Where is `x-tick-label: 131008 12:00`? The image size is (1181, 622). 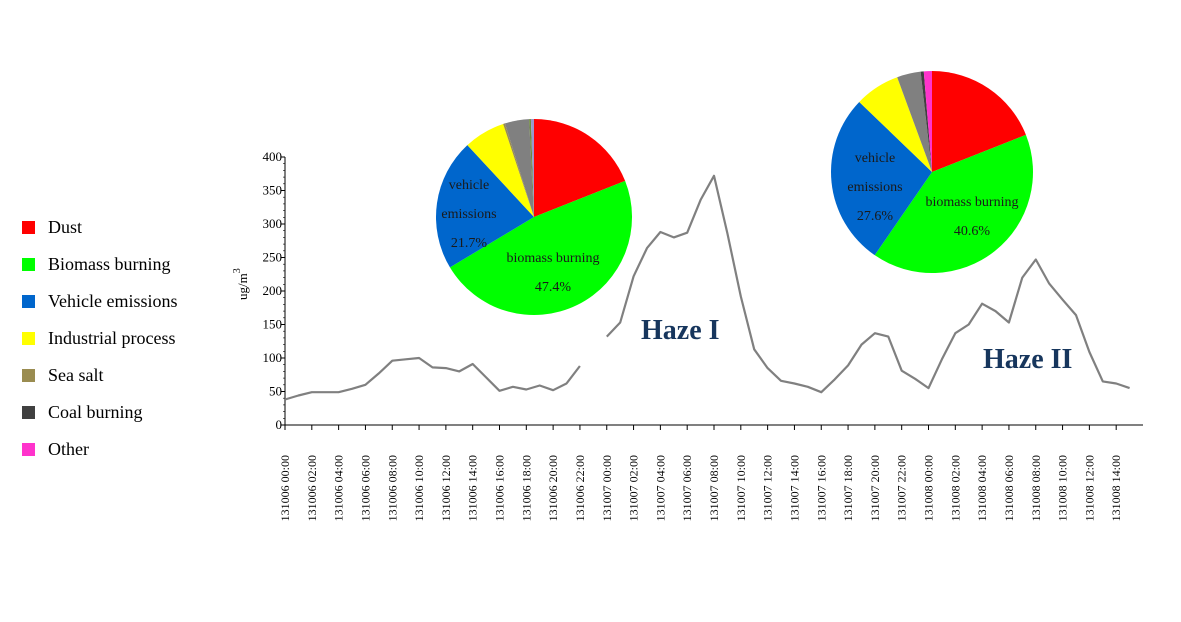 x-tick-label: 131008 12:00 is located at coordinates (1089, 488).